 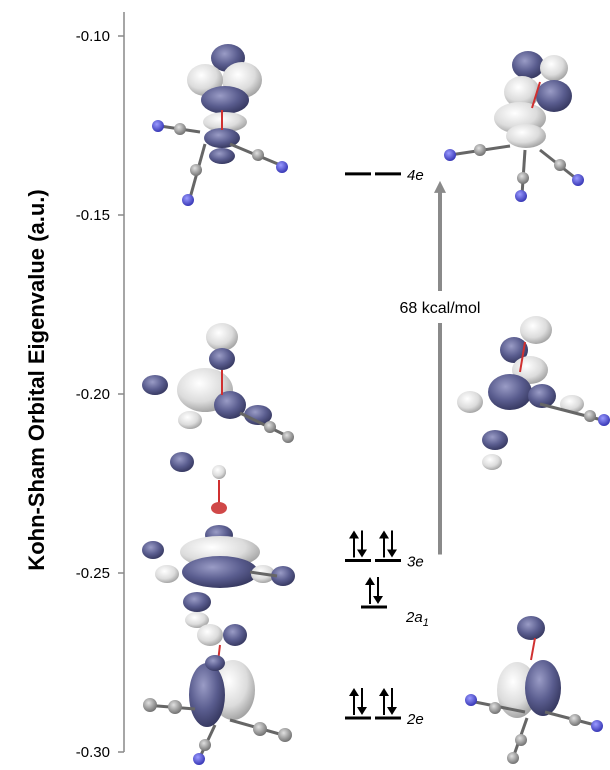 I want to click on orbital-4e-left, so click(x=220, y=125).